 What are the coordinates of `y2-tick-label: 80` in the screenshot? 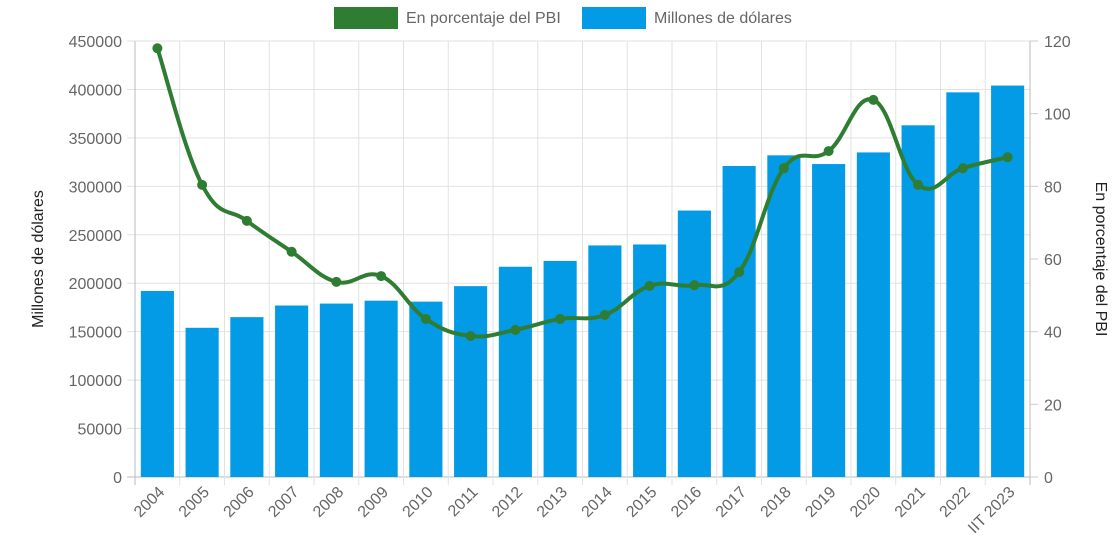 It's located at (1053, 187).